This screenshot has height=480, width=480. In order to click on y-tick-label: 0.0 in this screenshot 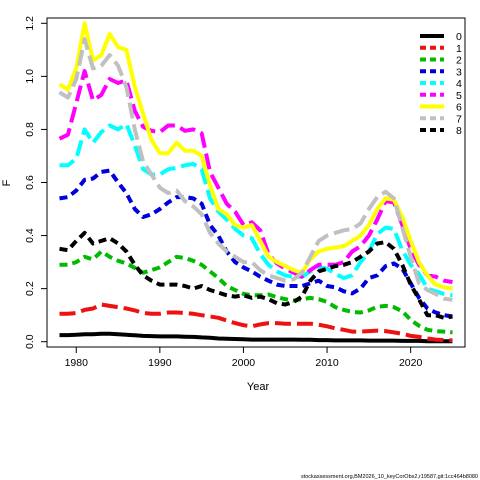, I will do `click(30, 341)`.